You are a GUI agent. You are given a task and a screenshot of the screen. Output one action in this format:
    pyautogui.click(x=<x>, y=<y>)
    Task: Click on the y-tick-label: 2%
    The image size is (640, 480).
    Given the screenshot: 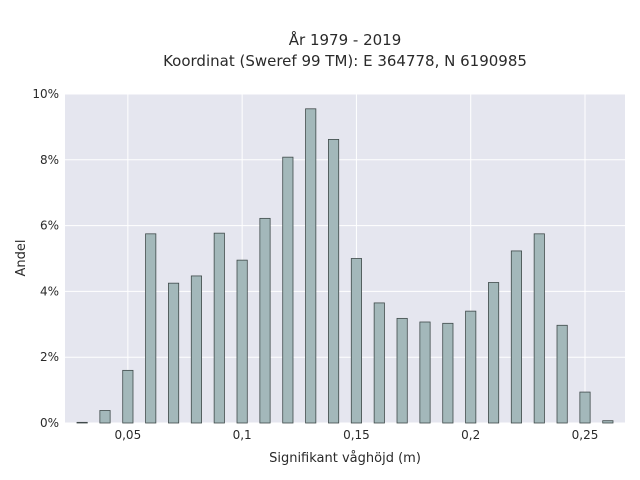 What is the action you would take?
    pyautogui.click(x=49, y=357)
    